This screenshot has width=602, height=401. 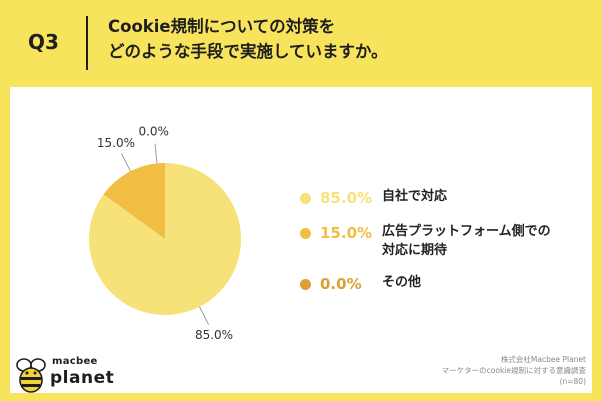 What do you see at coordinates (543, 359) in the screenshot?
I see `source-company: 株式会社Macbee Planet` at bounding box center [543, 359].